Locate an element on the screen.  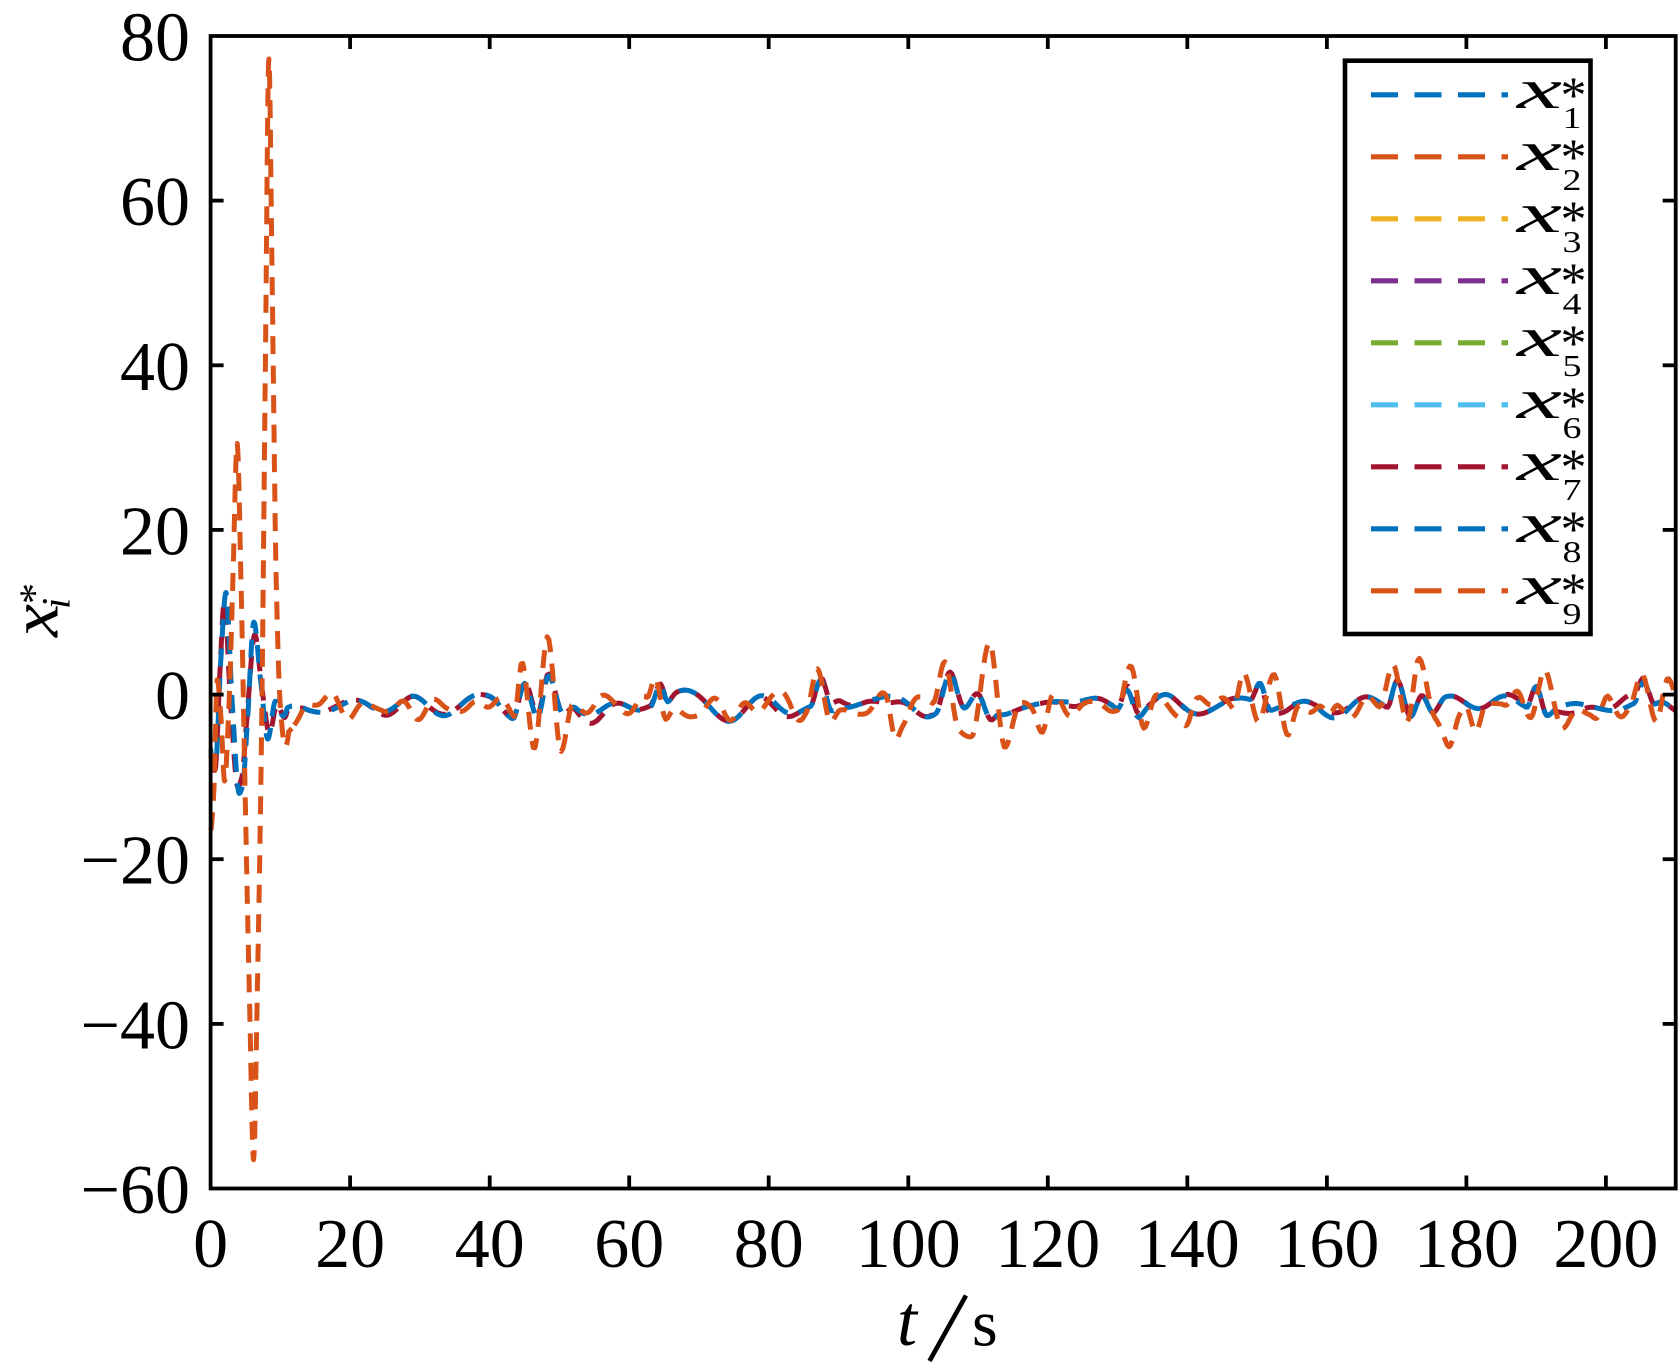
svg-text: 7 is located at coordinates (1572, 489).